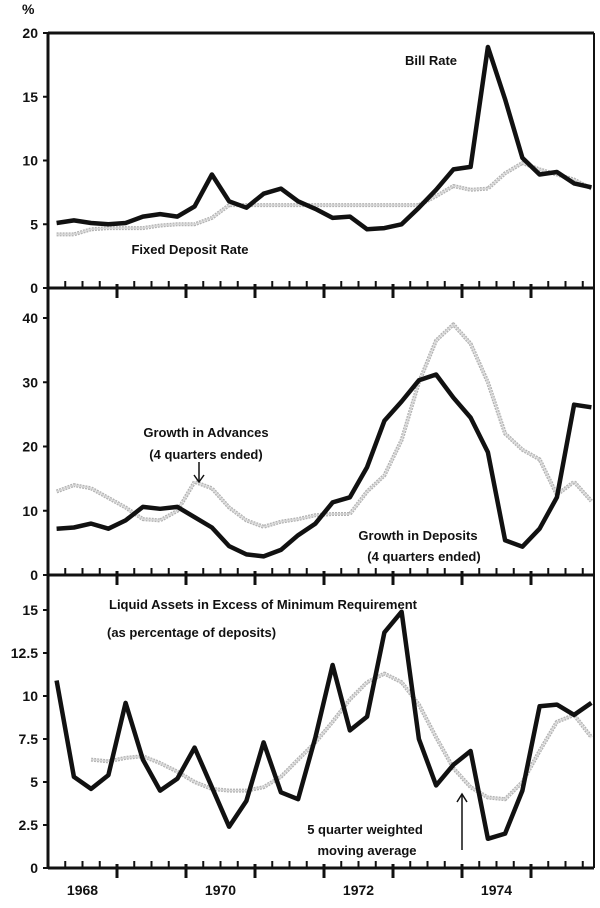 This screenshot has height=908, width=600. What do you see at coordinates (199, 473) in the screenshot?
I see `advances-arrow` at bounding box center [199, 473].